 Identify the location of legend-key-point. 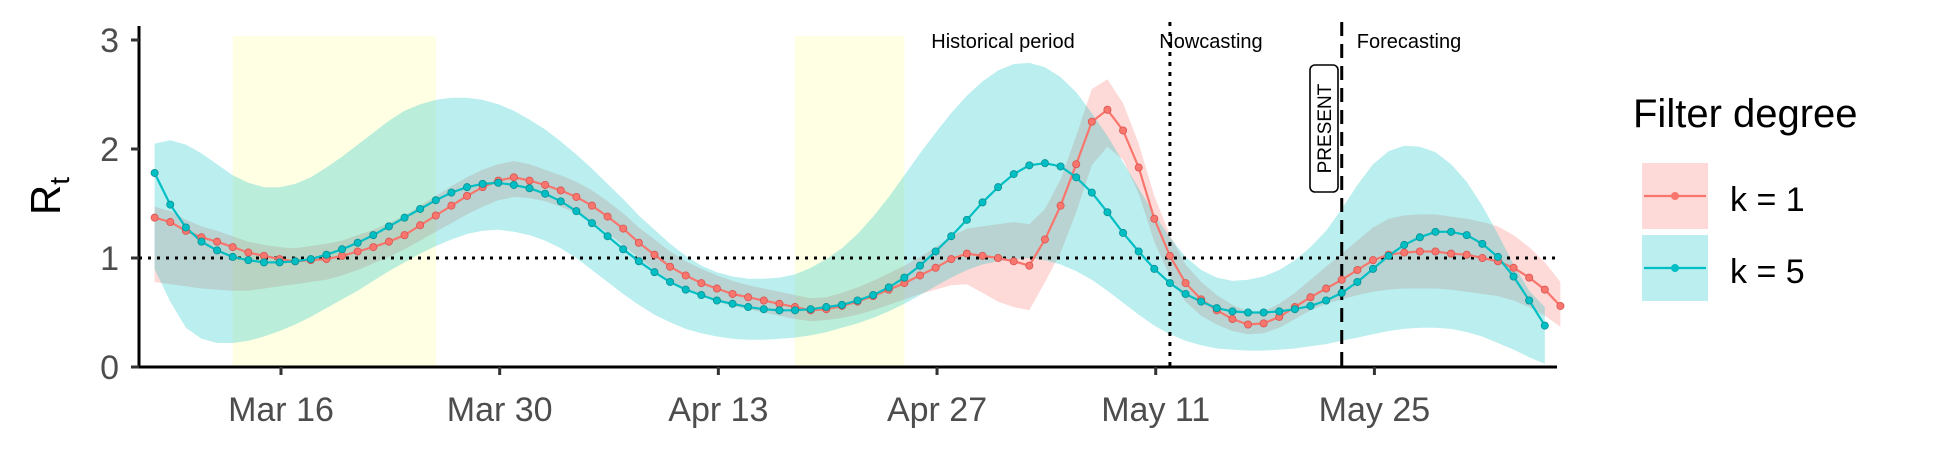
(1675, 268).